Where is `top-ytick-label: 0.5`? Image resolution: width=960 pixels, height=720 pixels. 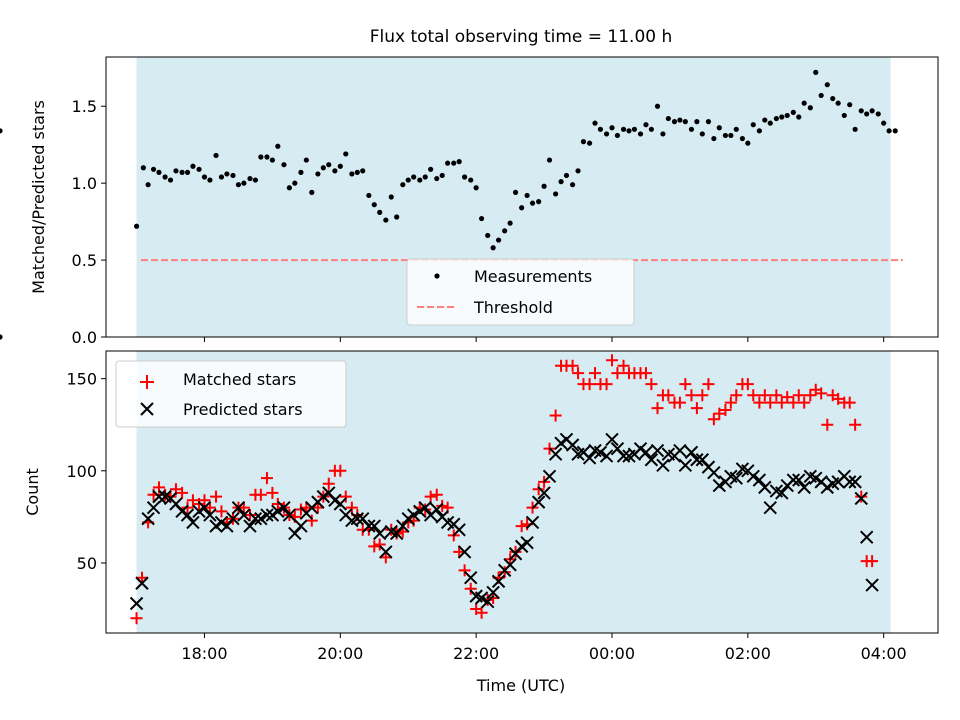
top-ytick-label: 0.5 is located at coordinates (84, 260).